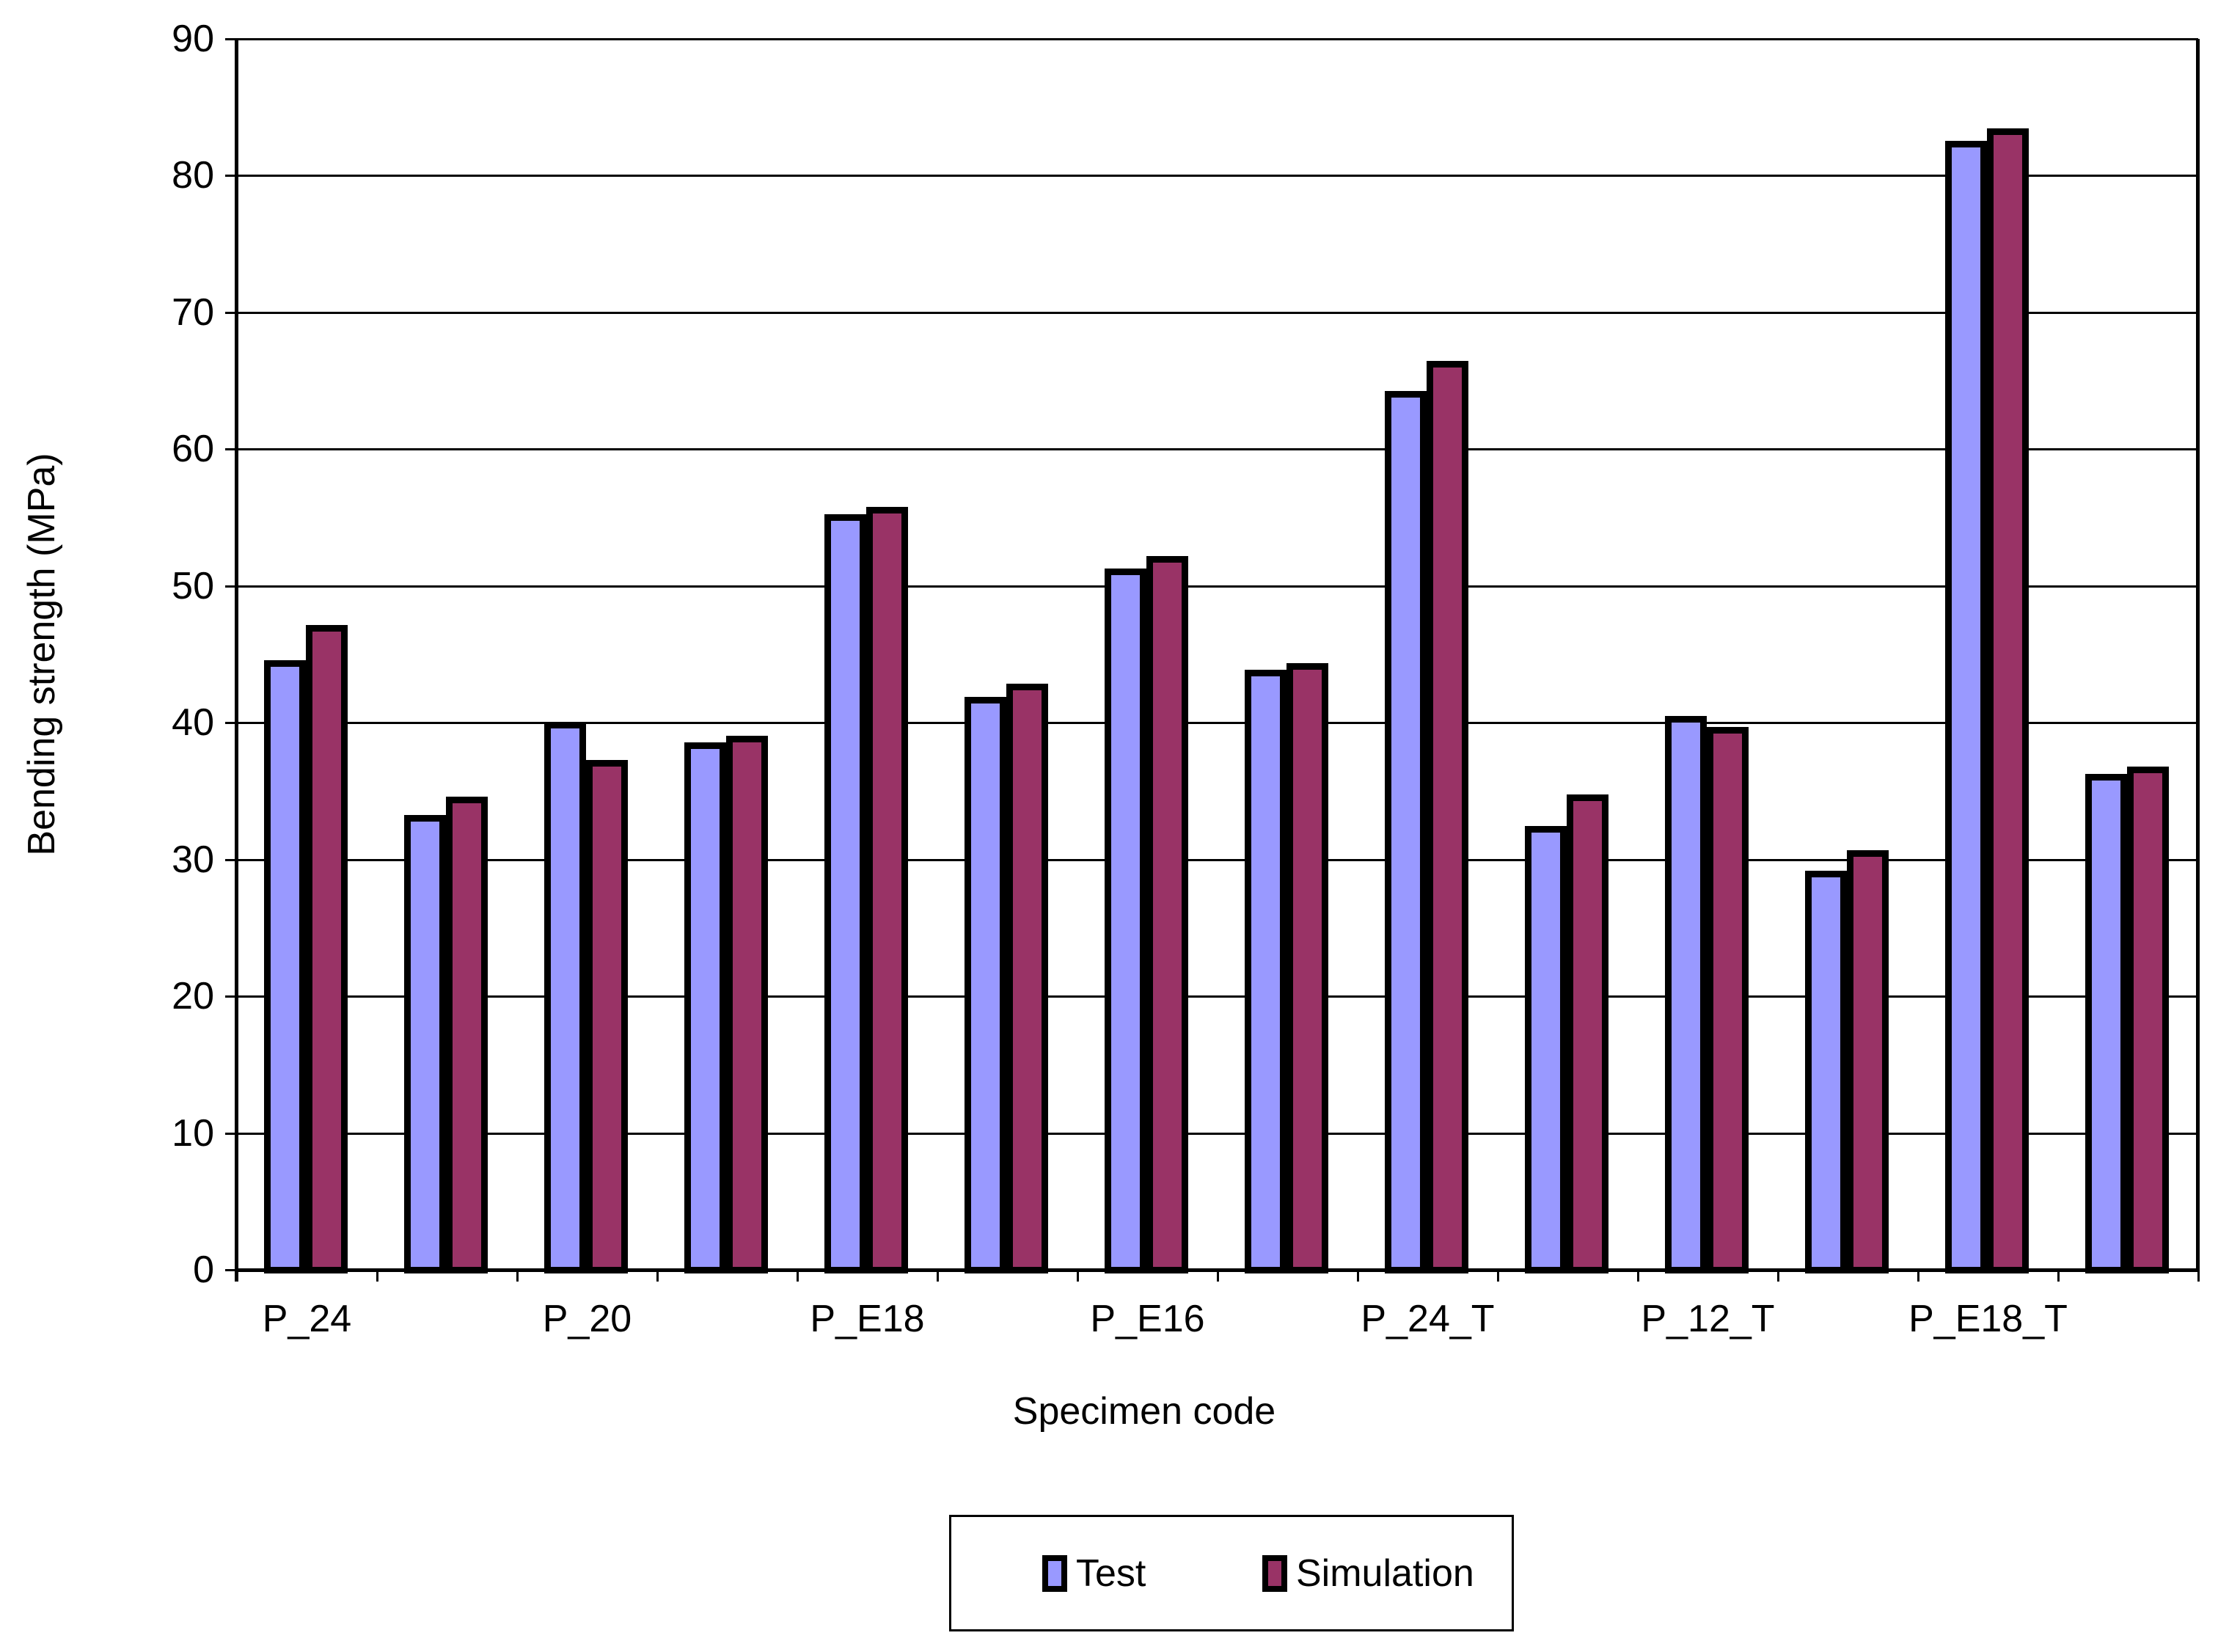  Describe the element at coordinates (307, 1319) in the screenshot. I see `x-category-label: P_24` at that location.